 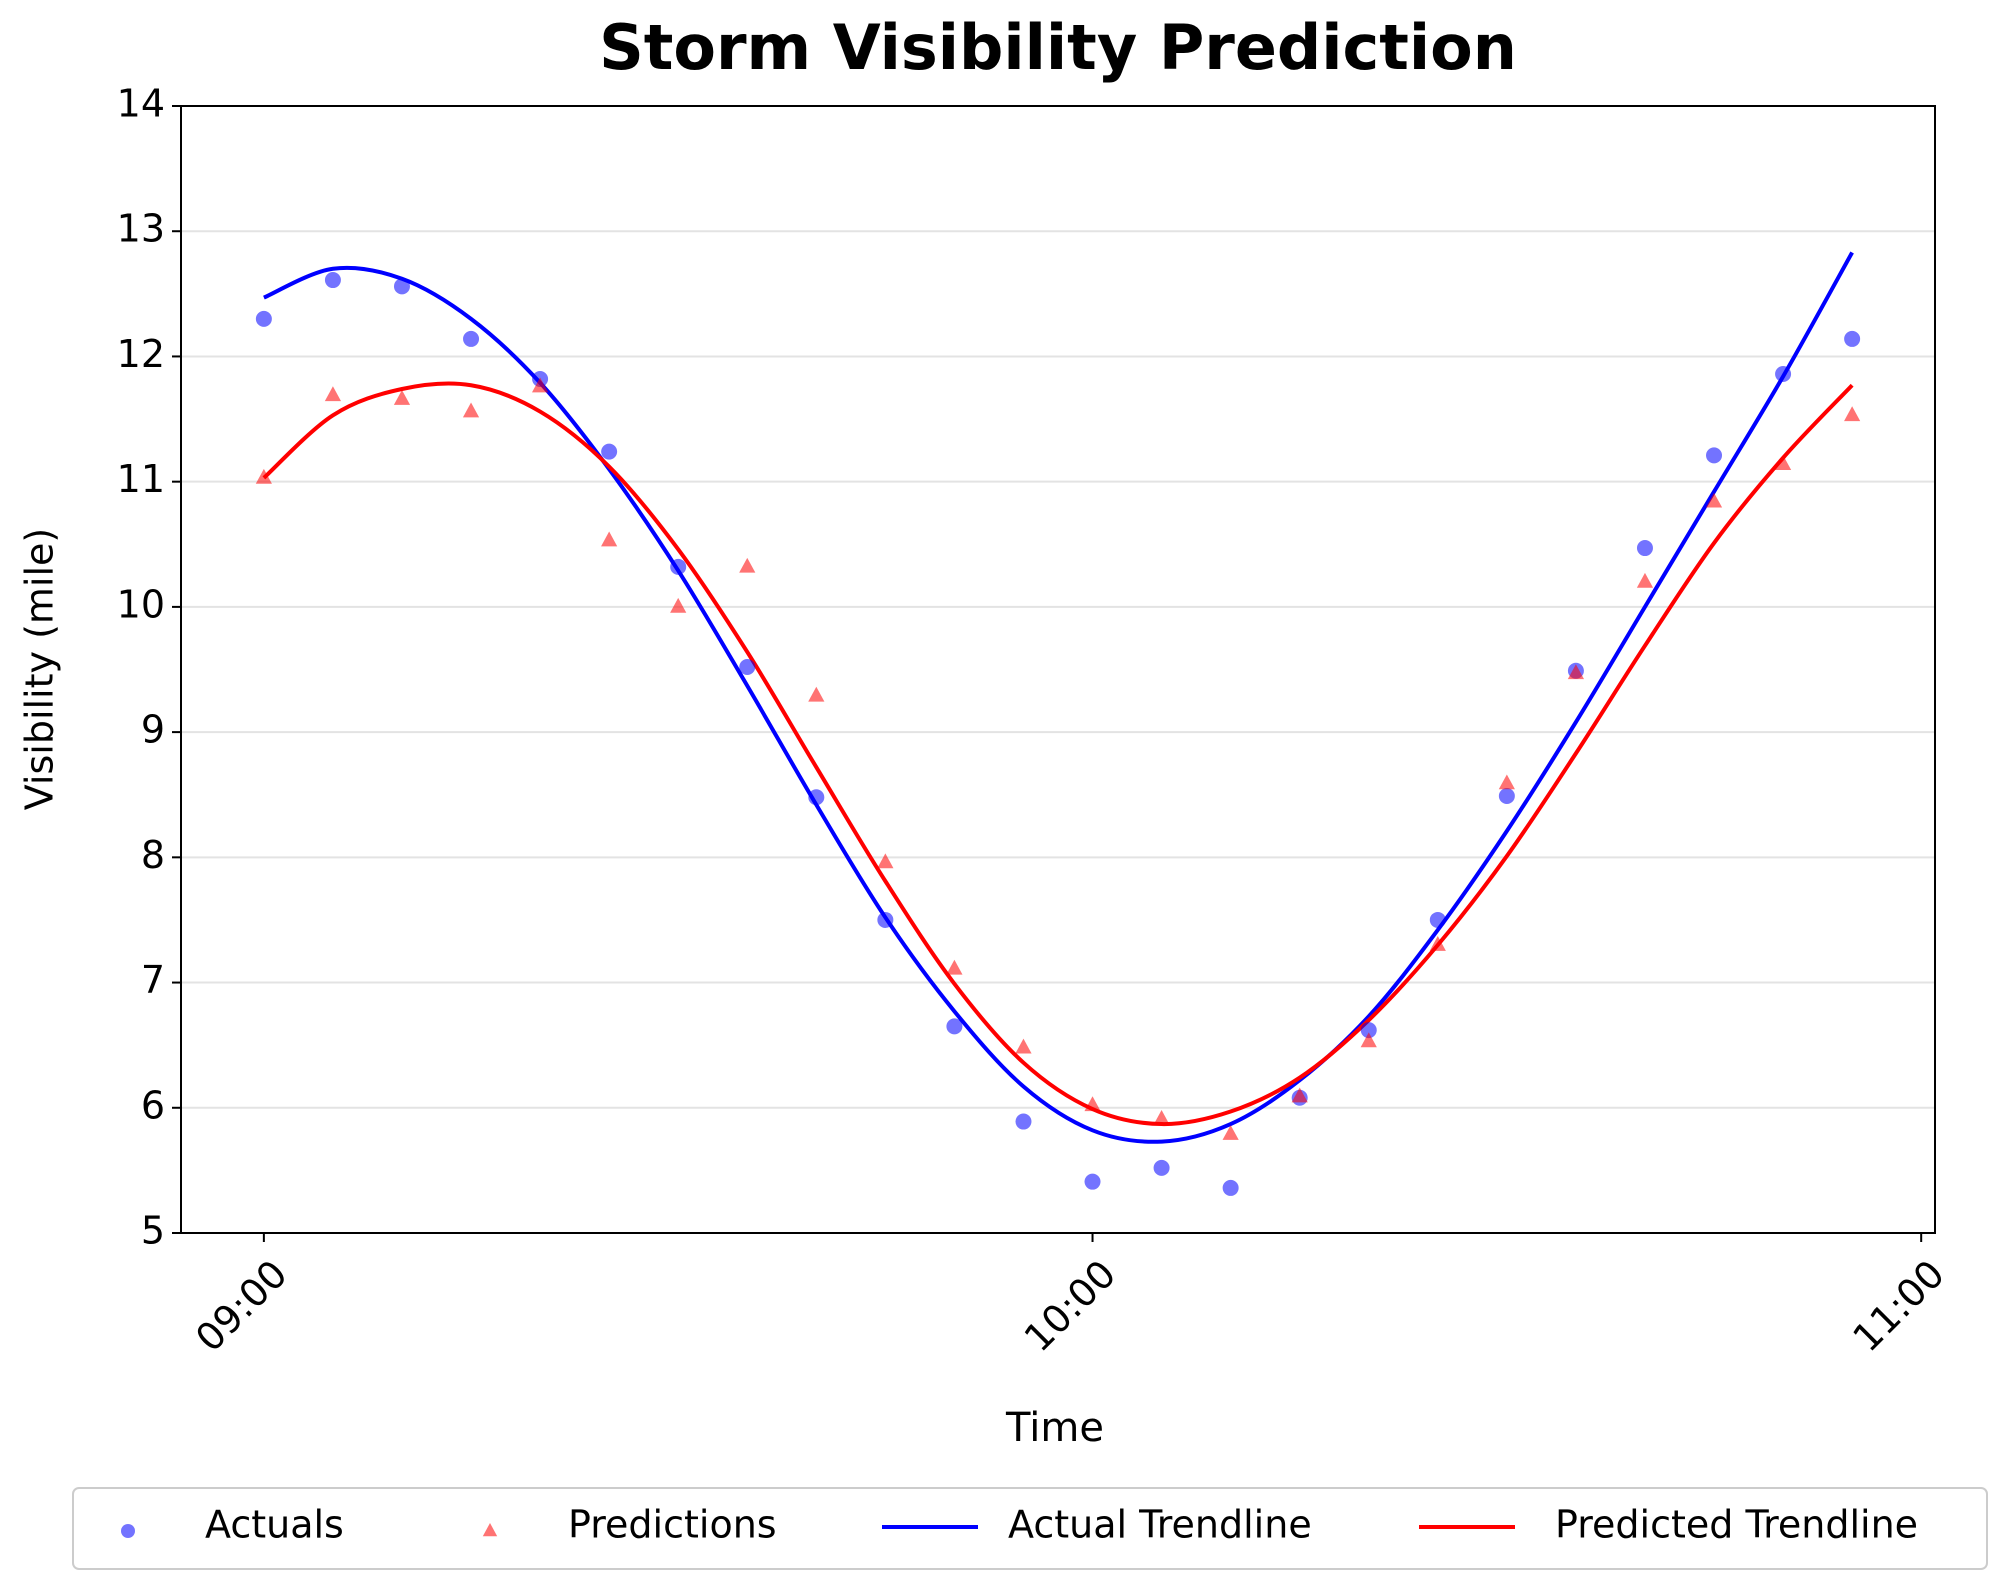 What do you see at coordinates (141, 104) in the screenshot?
I see `y-tick-label: 14` at bounding box center [141, 104].